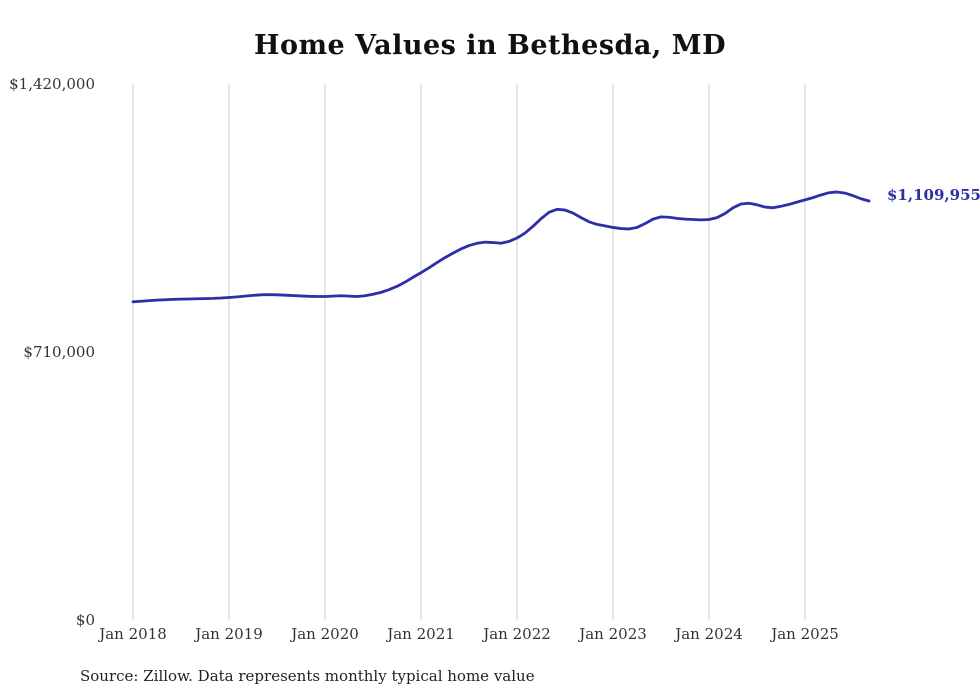 This screenshot has height=699, width=980. What do you see at coordinates (613, 634) in the screenshot?
I see `x-axis-tick-label: Jan 2023` at bounding box center [613, 634].